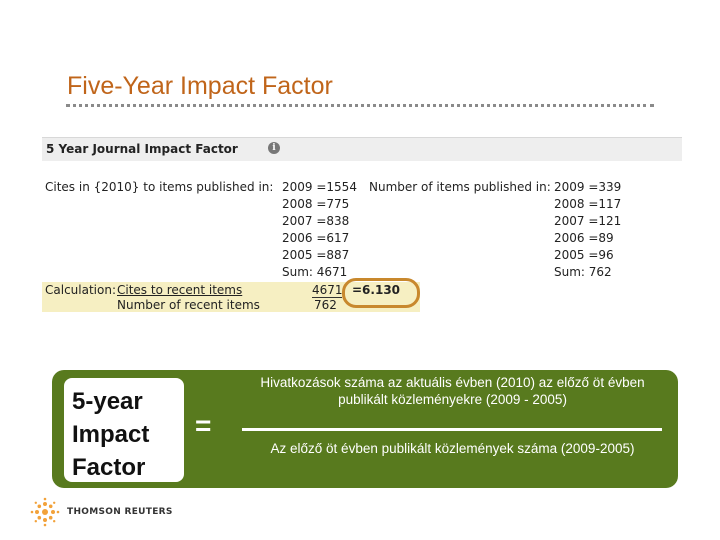 This screenshot has width=720, height=540. What do you see at coordinates (316, 221) in the screenshot?
I see `cites-row: 2007 =838` at bounding box center [316, 221].